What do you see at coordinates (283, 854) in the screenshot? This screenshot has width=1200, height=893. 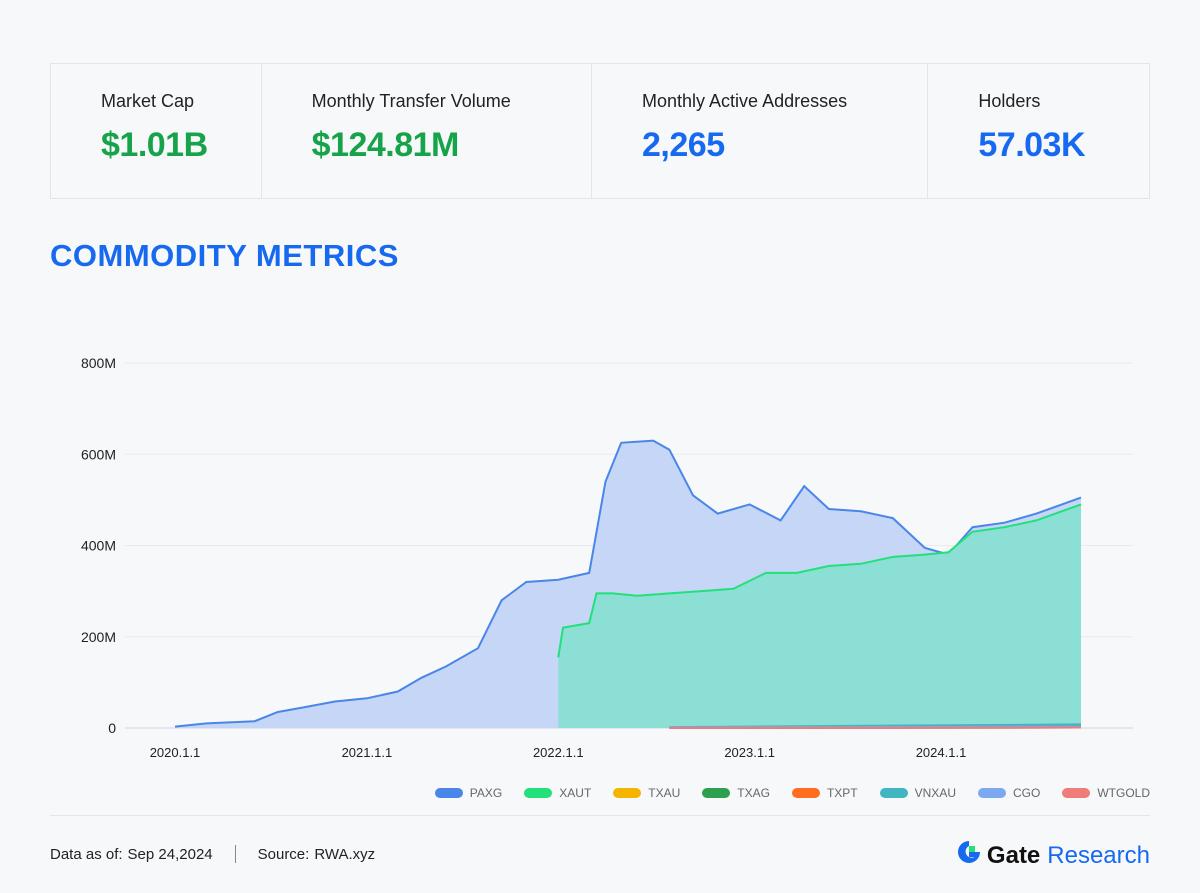 I see `source-label: Source:` at bounding box center [283, 854].